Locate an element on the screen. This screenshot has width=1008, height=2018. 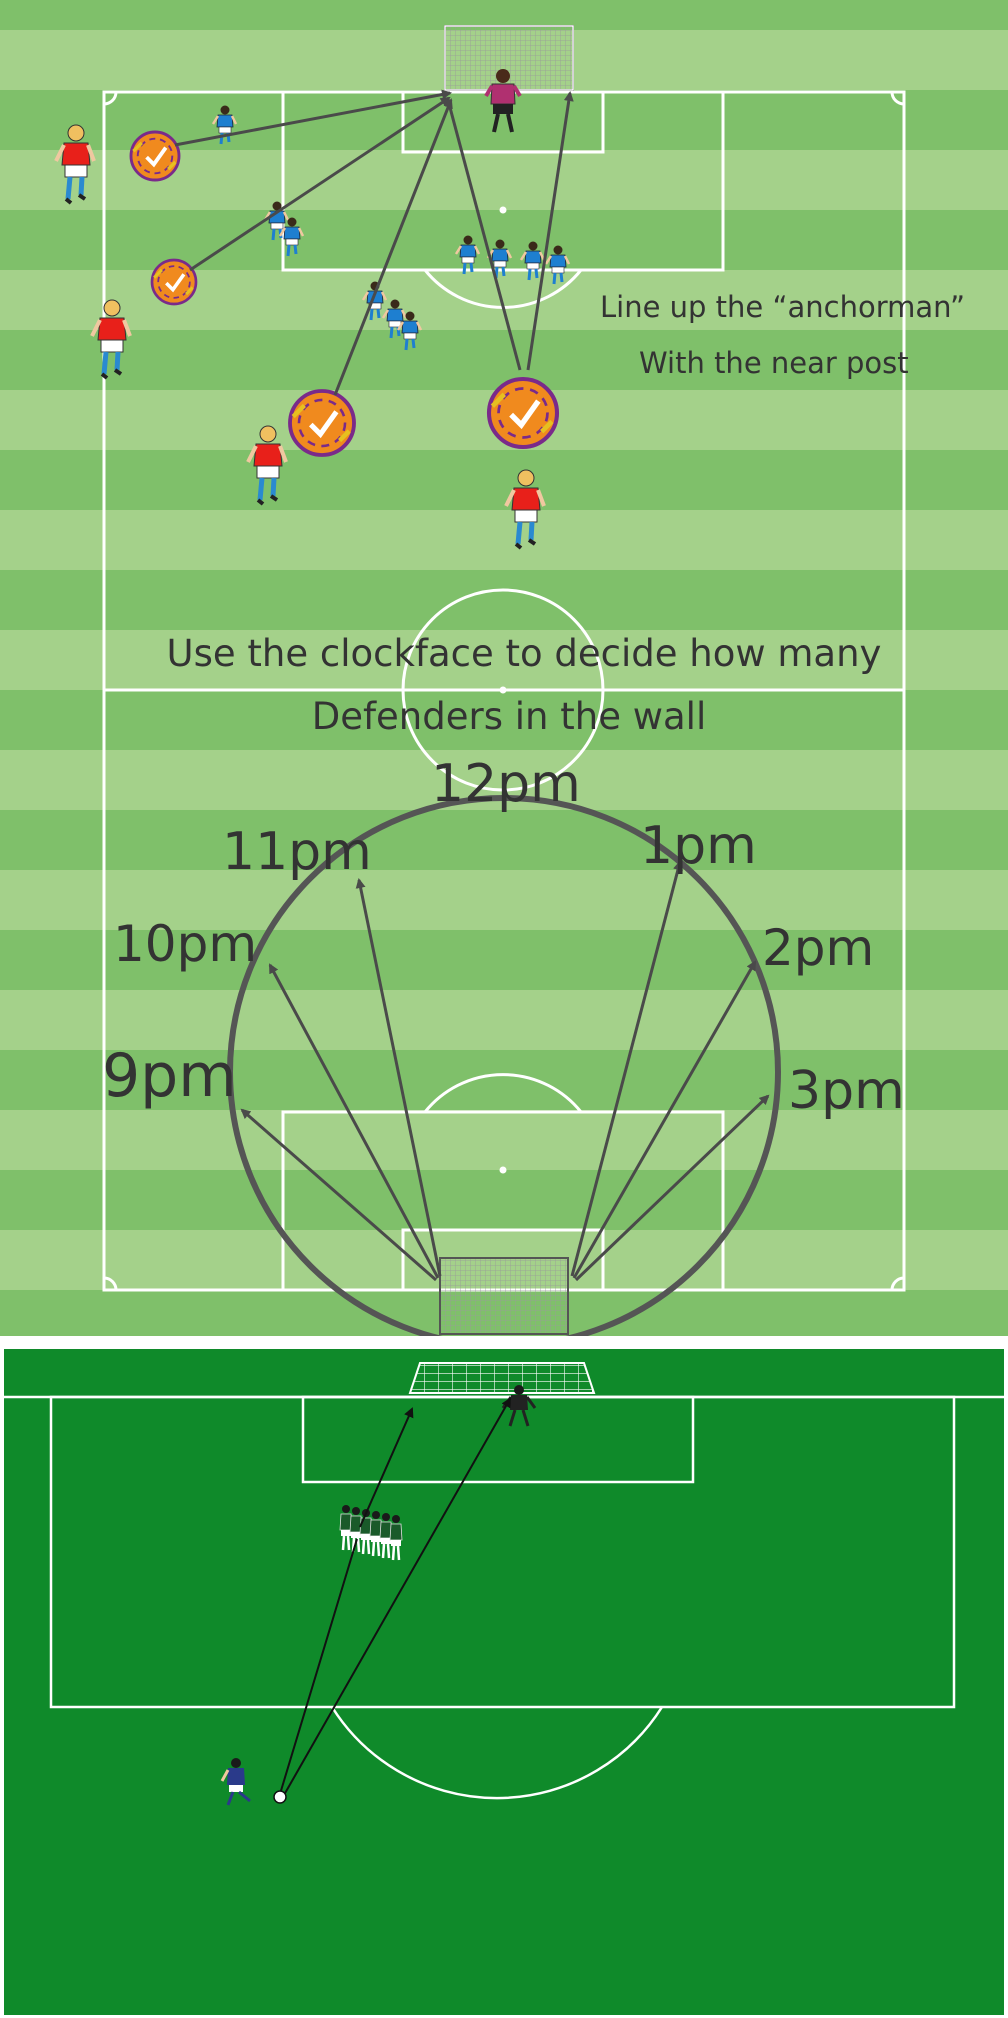
shot-arrows is located at coordinates (374, 242).